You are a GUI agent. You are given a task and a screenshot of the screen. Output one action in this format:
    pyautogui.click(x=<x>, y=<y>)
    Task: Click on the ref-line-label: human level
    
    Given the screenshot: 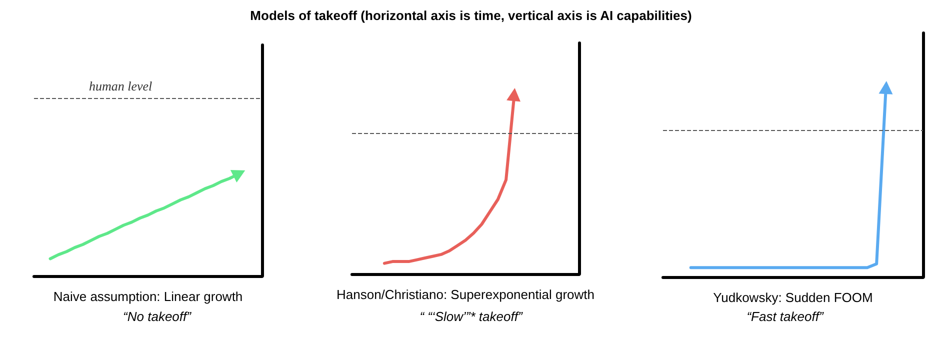 What is the action you would take?
    pyautogui.click(x=121, y=86)
    